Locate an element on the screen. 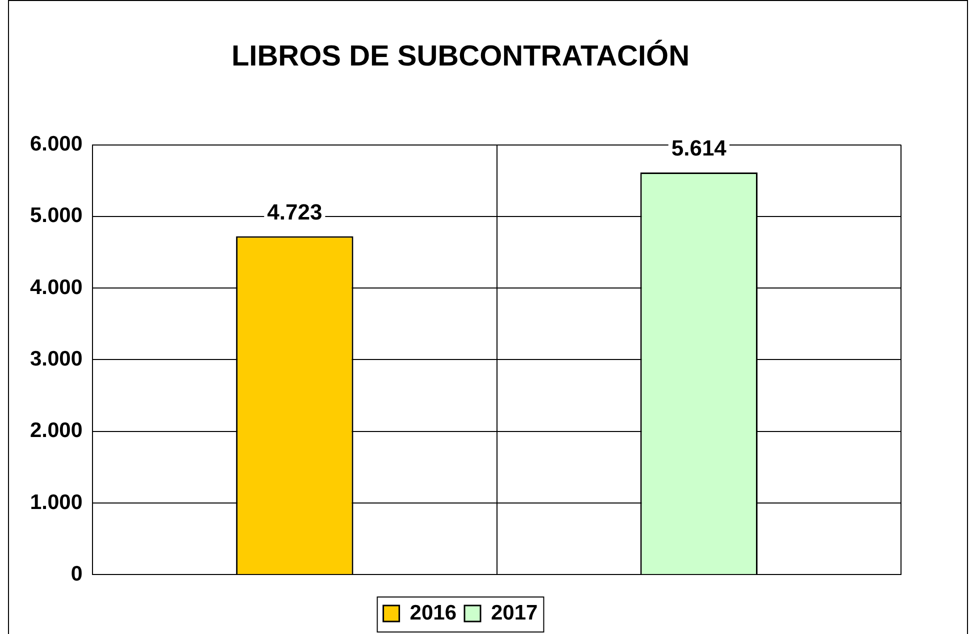  legend-label: 2016 is located at coordinates (433, 612).